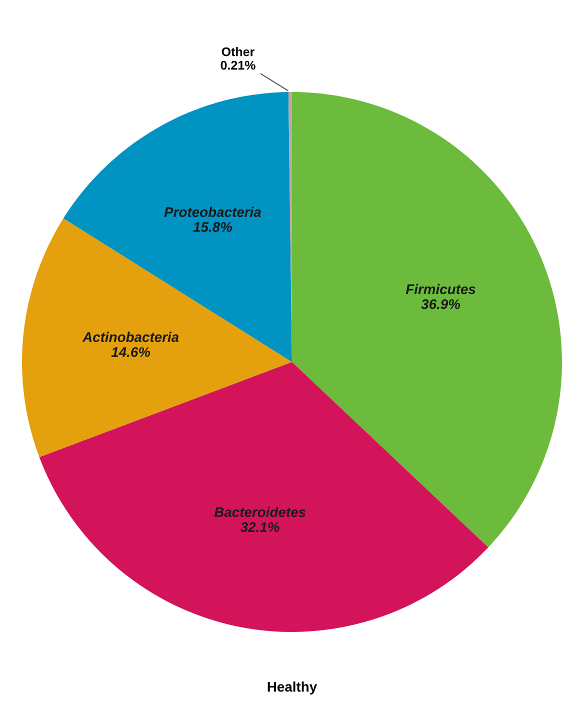 The height and width of the screenshot is (704, 567). What do you see at coordinates (212, 227) in the screenshot?
I see `data-label: 15.8%` at bounding box center [212, 227].